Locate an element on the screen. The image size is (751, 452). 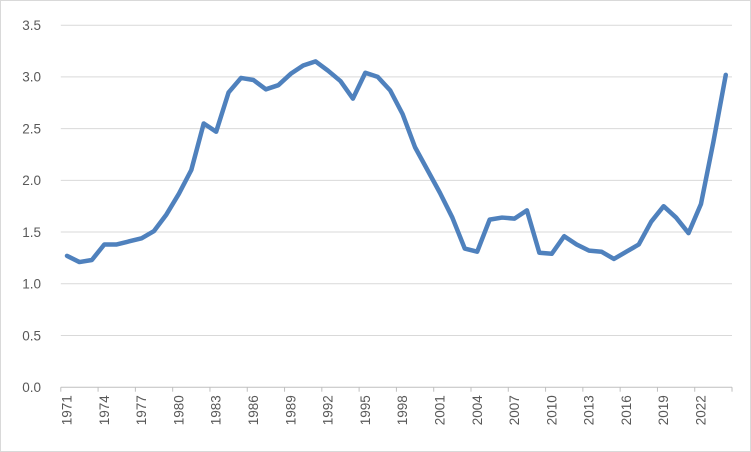
y-axis-tick-label: 2.0 is located at coordinates (31, 180).